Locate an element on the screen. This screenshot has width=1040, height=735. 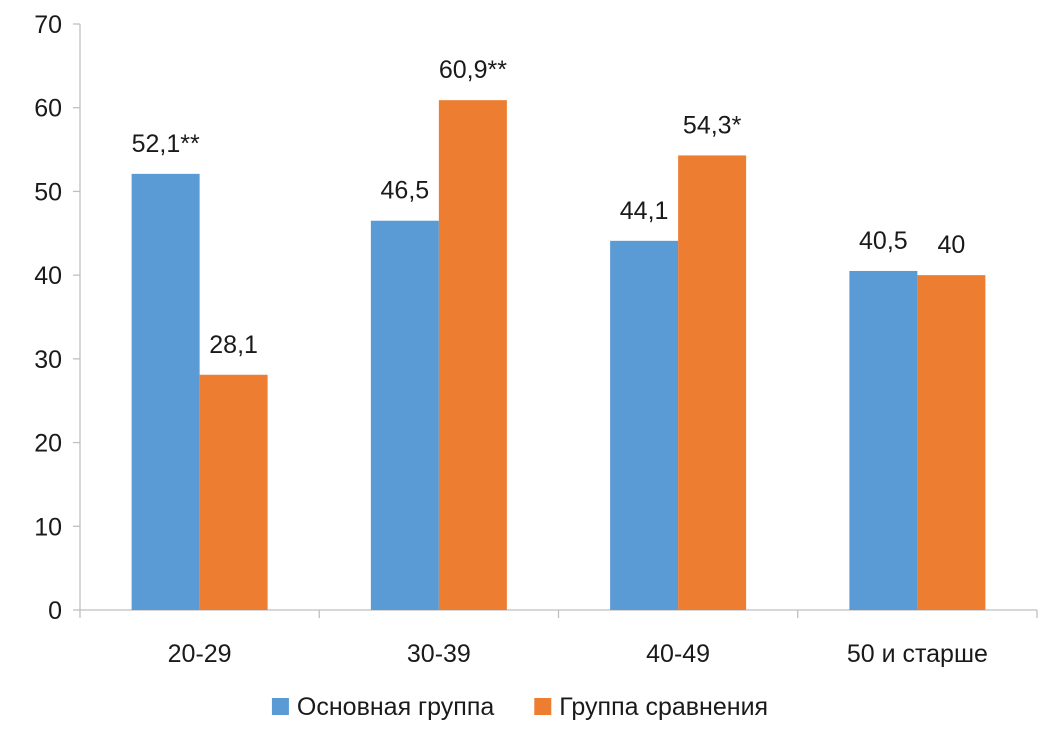
y-tick-label: 60 is located at coordinates (48, 109).